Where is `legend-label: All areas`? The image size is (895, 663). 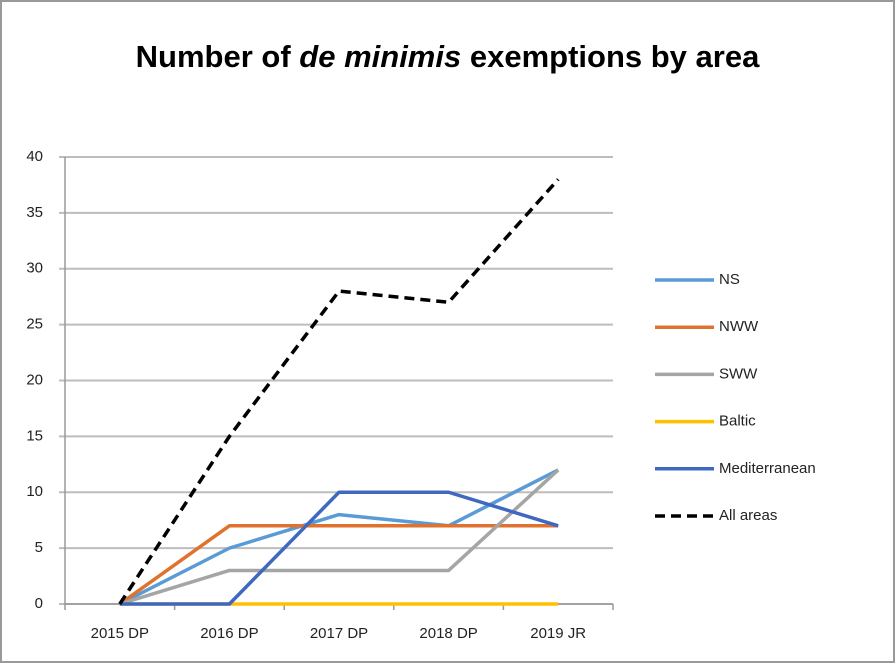 legend-label: All areas is located at coordinates (748, 515).